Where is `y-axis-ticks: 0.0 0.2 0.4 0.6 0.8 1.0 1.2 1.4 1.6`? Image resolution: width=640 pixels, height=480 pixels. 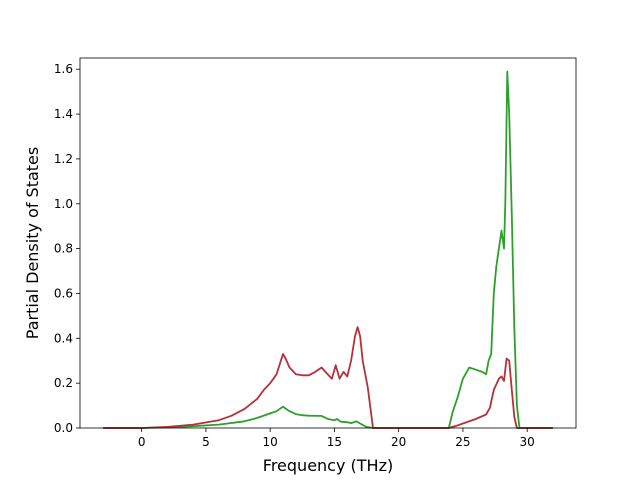 y-axis-ticks: 0.0 0.2 0.4 0.6 0.8 1.0 1.2 1.4 1.6 is located at coordinates (67, 248).